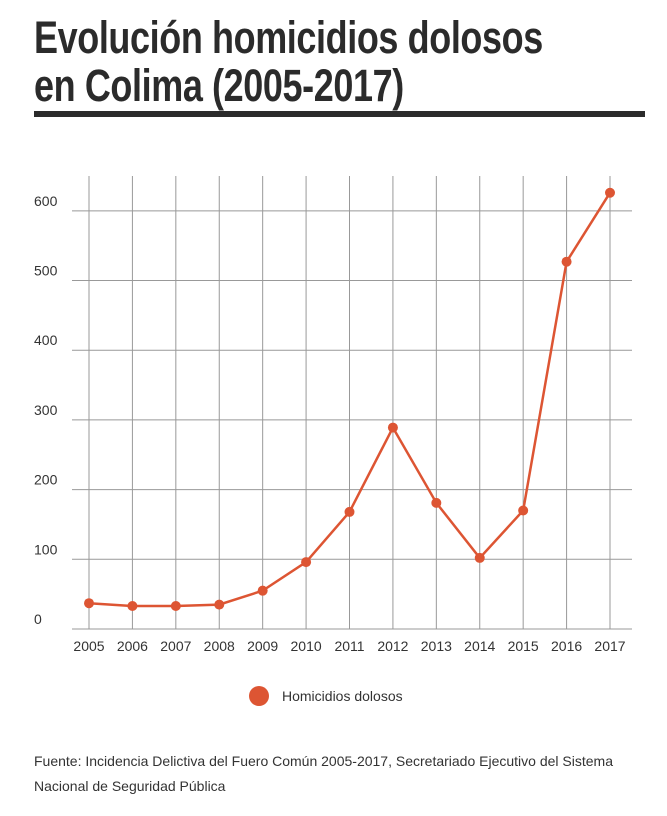 This screenshot has height=816, width=667. I want to click on y-tick-label: 300, so click(46, 410).